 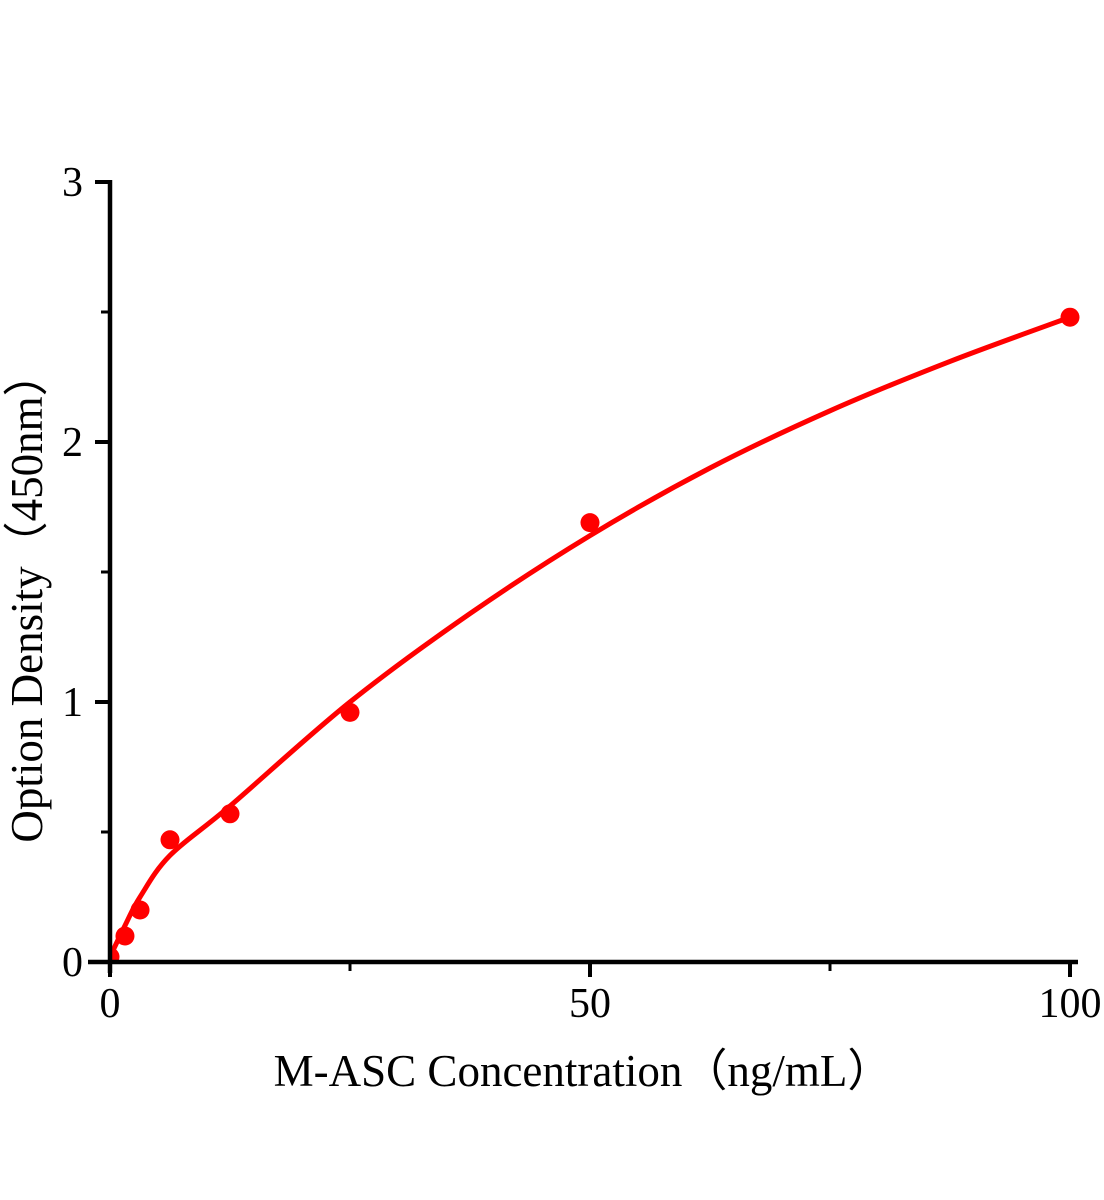 I want to click on x-tick-label: 50, so click(x=590, y=1004).